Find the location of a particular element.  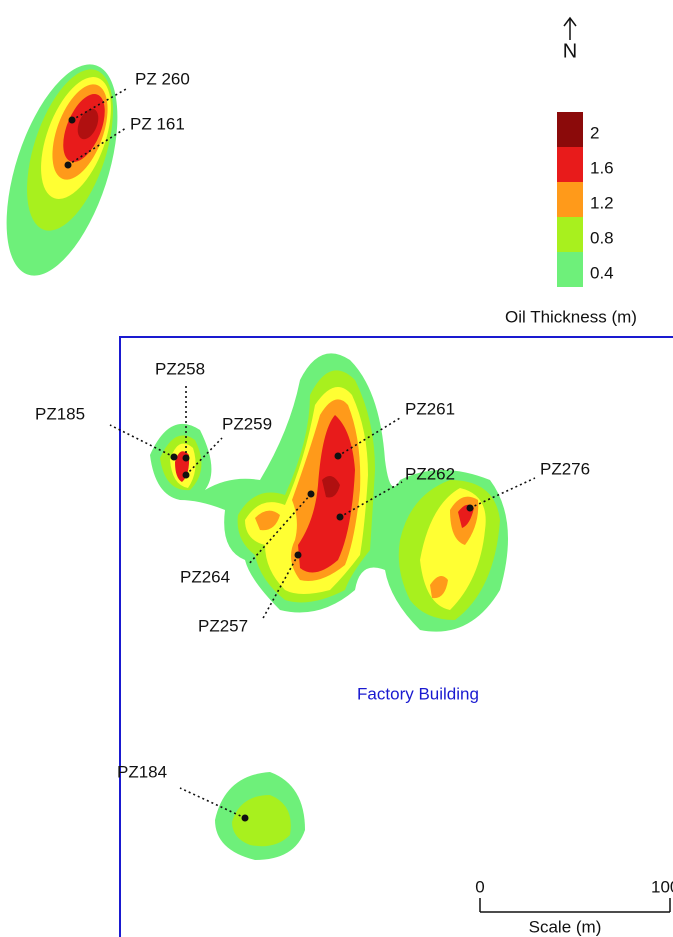

well-label: PZ257 is located at coordinates (223, 625).